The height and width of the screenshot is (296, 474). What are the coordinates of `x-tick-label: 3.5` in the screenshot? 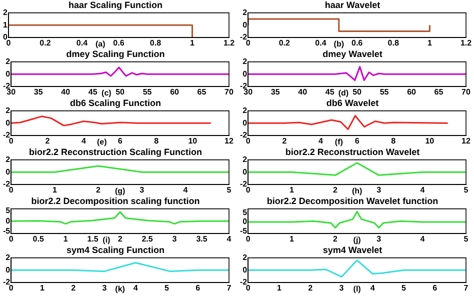 It's located at (202, 239).